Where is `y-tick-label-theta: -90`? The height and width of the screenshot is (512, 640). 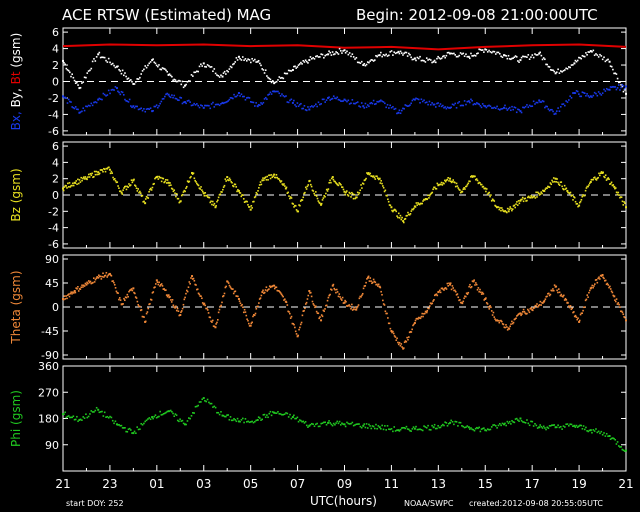
y-tick-label-theta: -90 is located at coordinates (50, 355).